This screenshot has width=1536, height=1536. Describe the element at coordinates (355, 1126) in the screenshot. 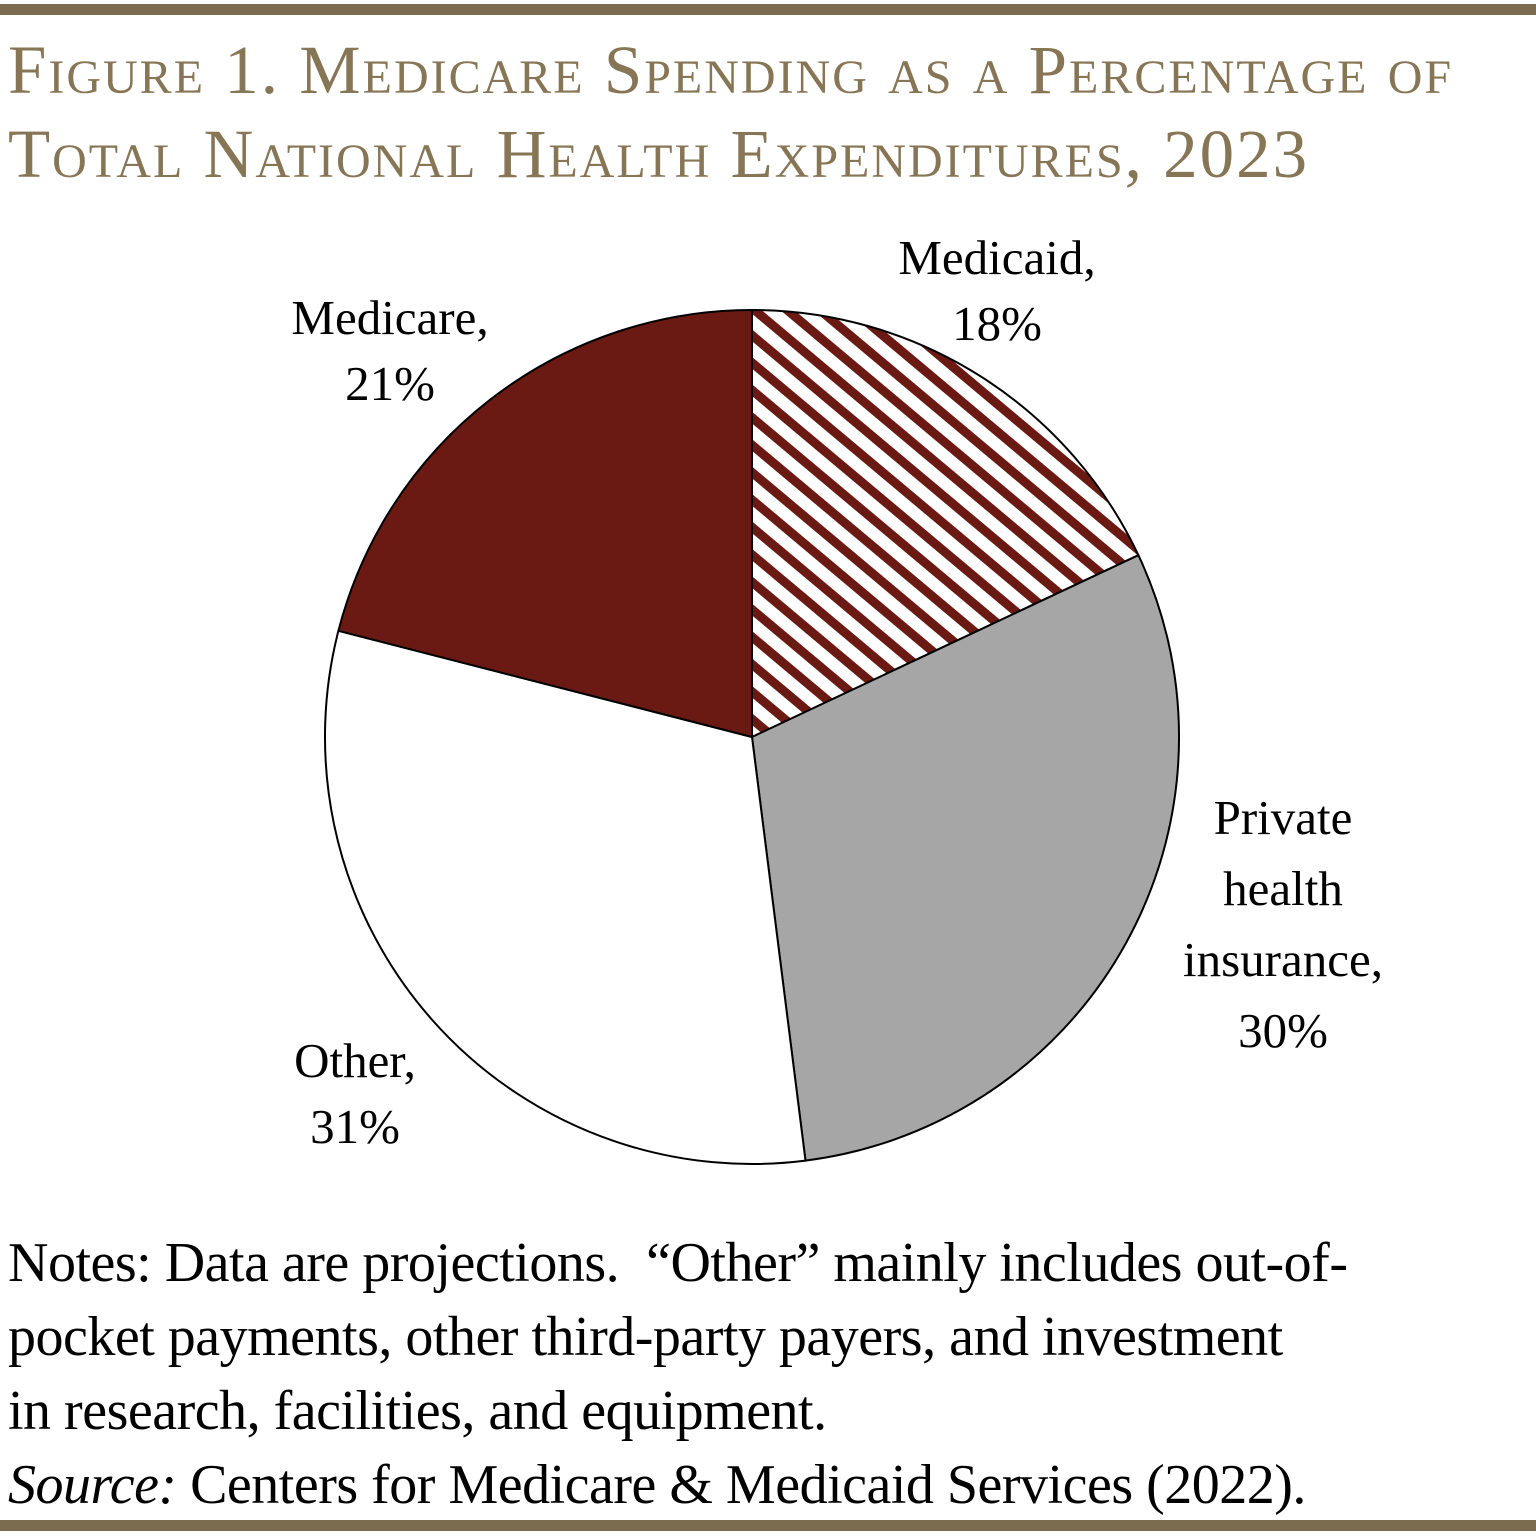

I see `slice-label-other-value: 31%` at that location.